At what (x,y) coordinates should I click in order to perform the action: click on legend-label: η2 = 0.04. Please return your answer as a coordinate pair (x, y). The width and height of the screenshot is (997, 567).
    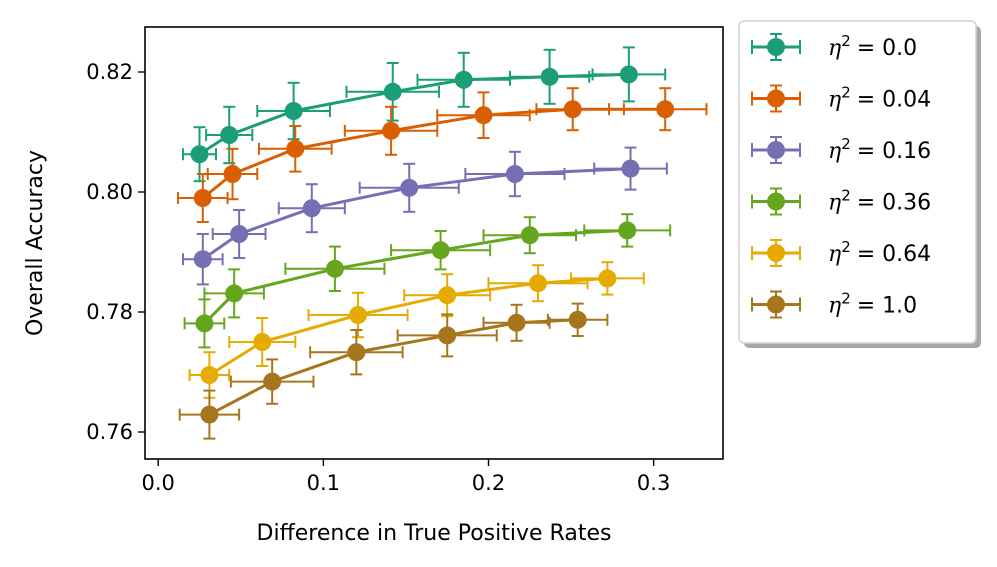
    Looking at the image, I should click on (879, 98).